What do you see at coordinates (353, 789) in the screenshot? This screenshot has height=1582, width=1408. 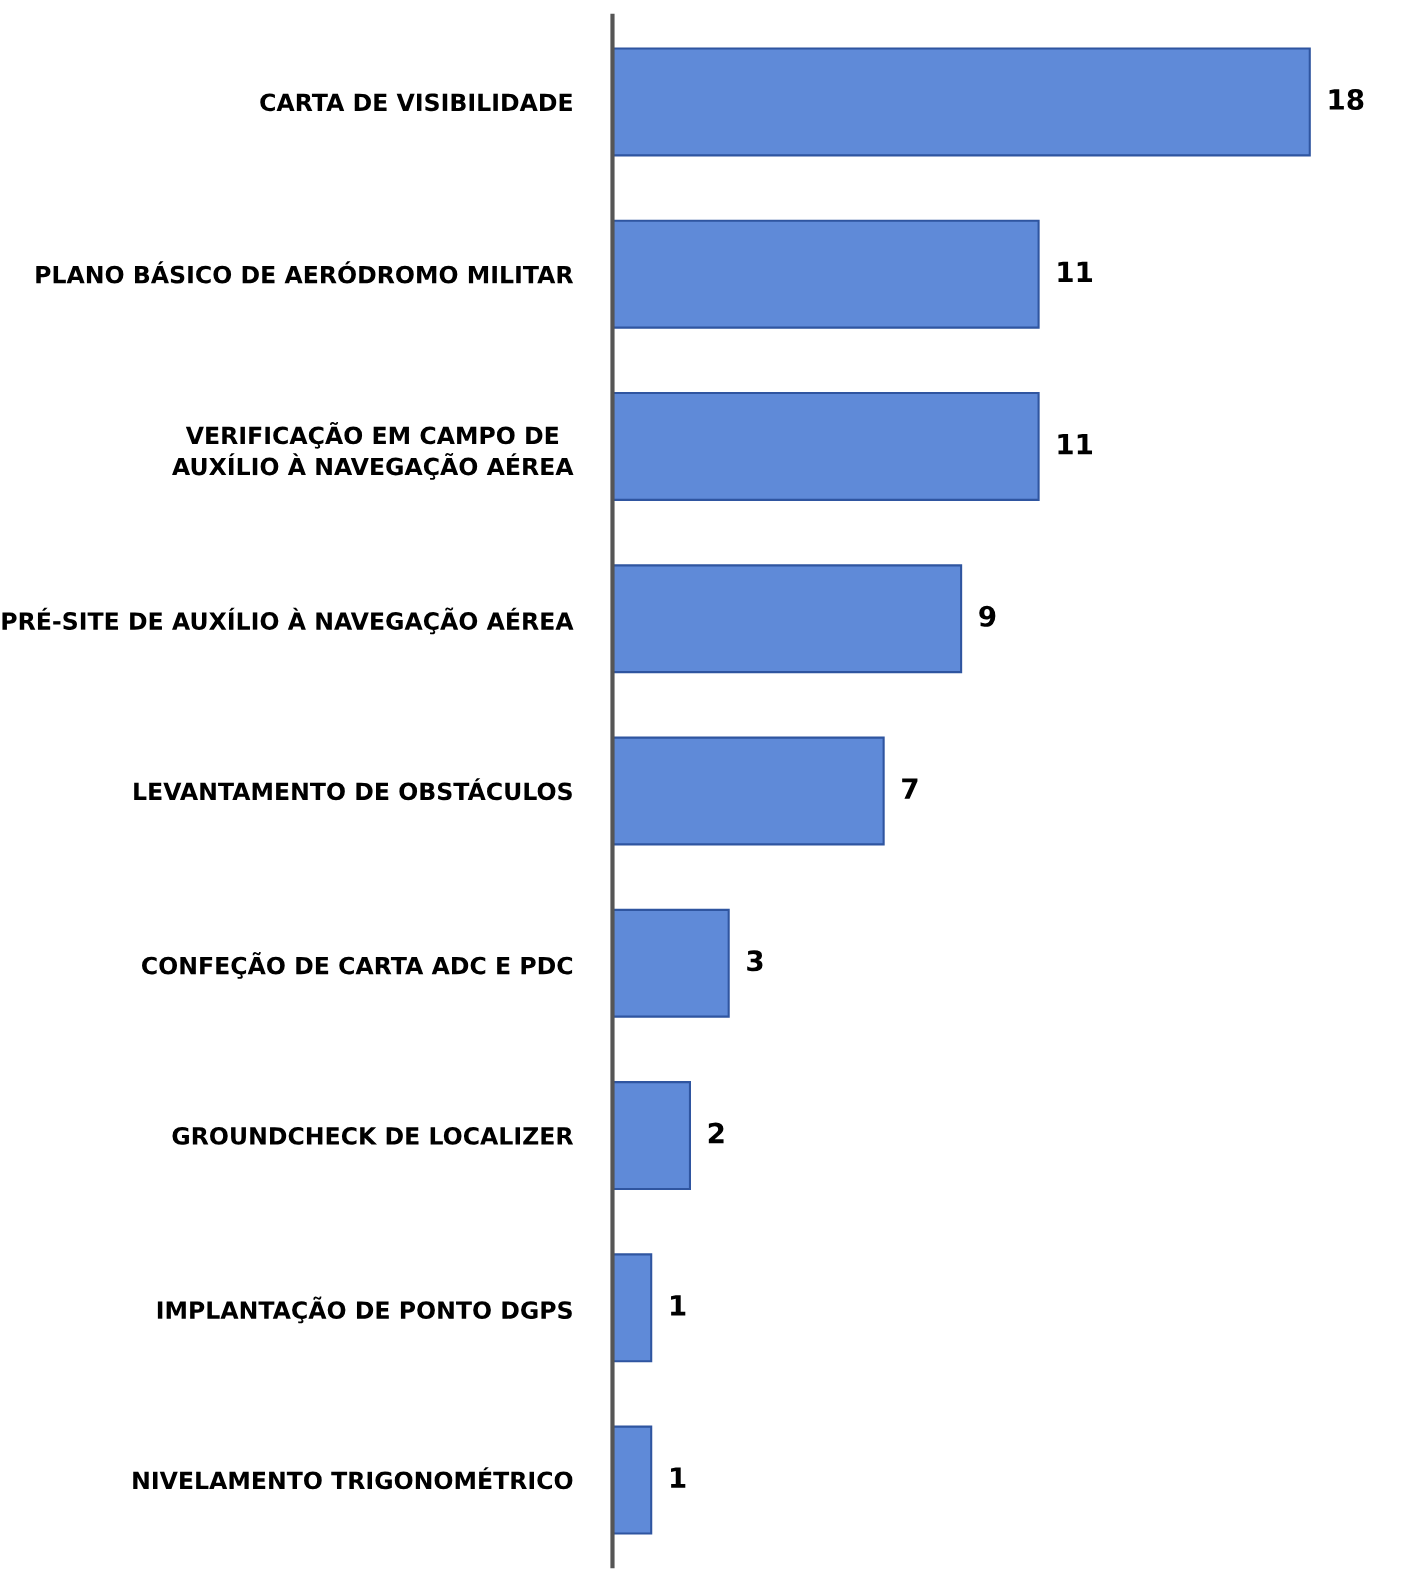 I see `y-tick-label: LEVANTAMENTO DE OBSTÁCULOS` at bounding box center [353, 789].